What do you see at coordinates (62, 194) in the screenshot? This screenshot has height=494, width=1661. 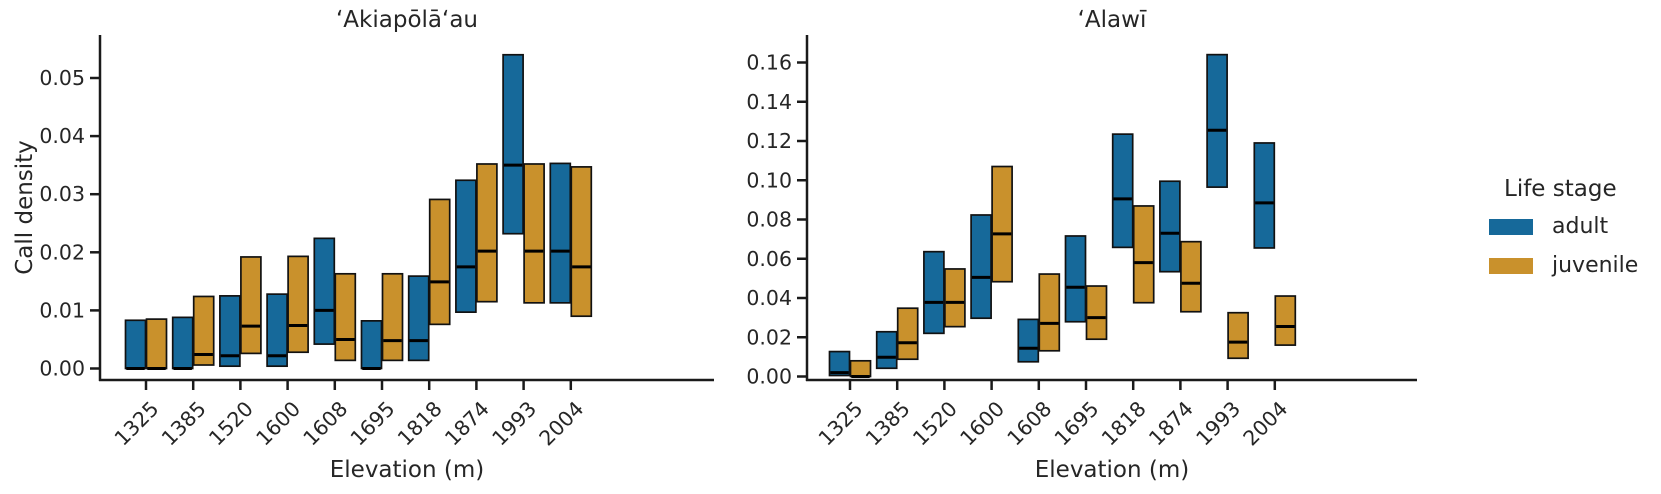 I see `y-tick-label: 0.03` at bounding box center [62, 194].